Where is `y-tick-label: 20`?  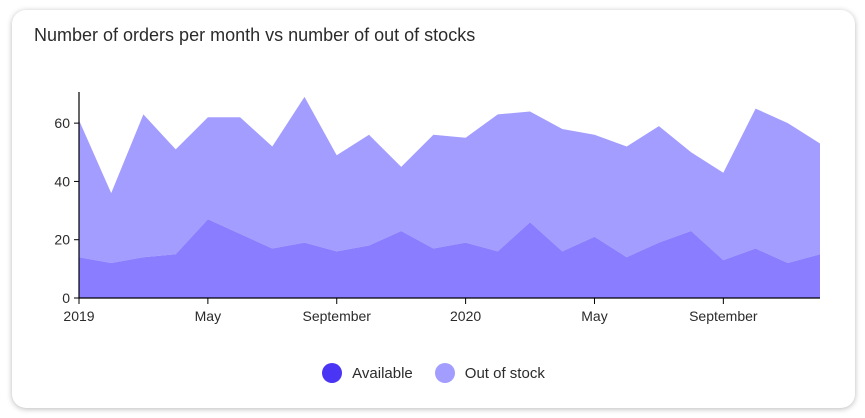 y-tick-label: 20 is located at coordinates (62, 240).